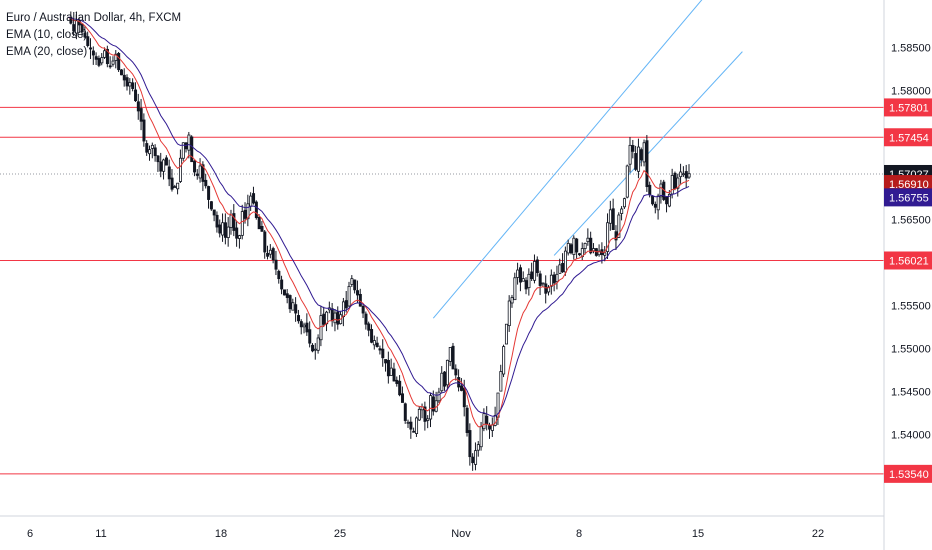 The image size is (932, 550). Describe the element at coordinates (461, 534) in the screenshot. I see `x-tick-label: Nov` at that location.